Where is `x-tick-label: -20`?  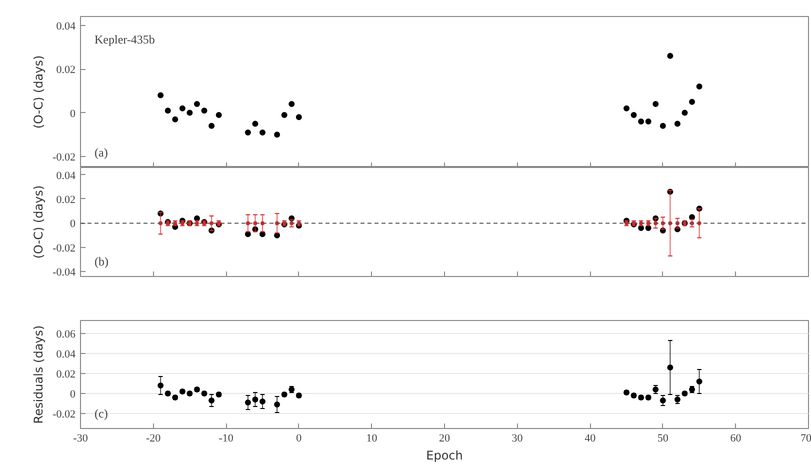
x-tick-label: -20 is located at coordinates (154, 438).